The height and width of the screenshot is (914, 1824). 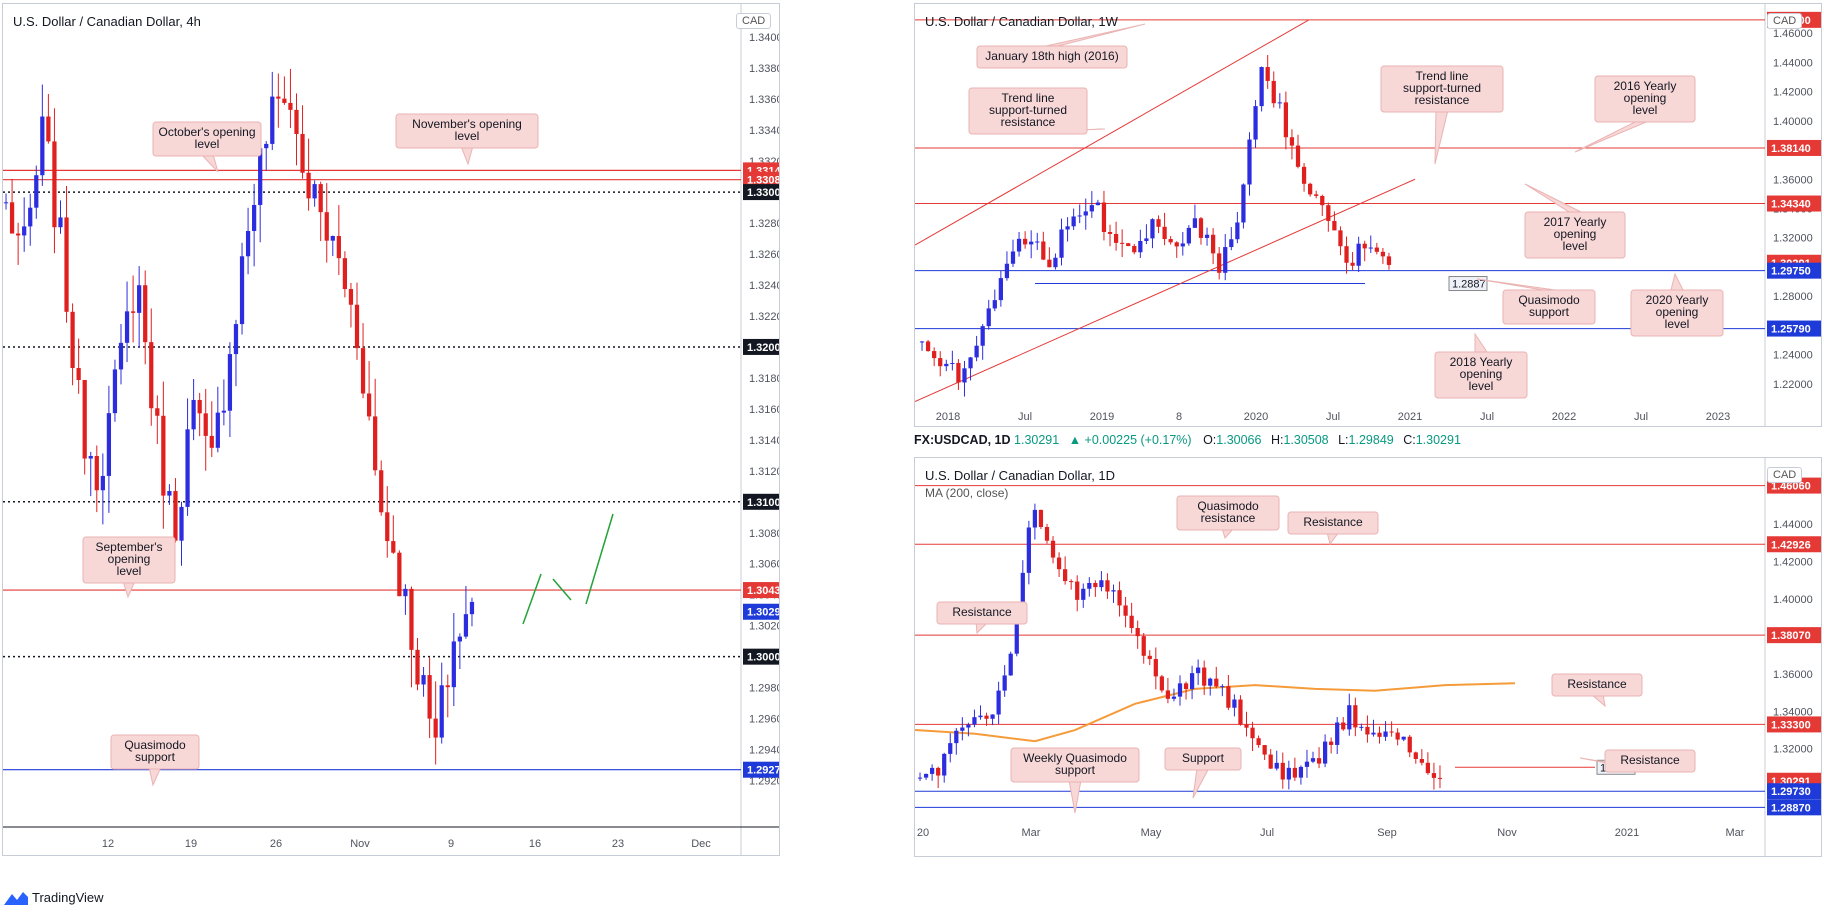 I want to click on x-tick-label: Mar, so click(x=1031, y=833).